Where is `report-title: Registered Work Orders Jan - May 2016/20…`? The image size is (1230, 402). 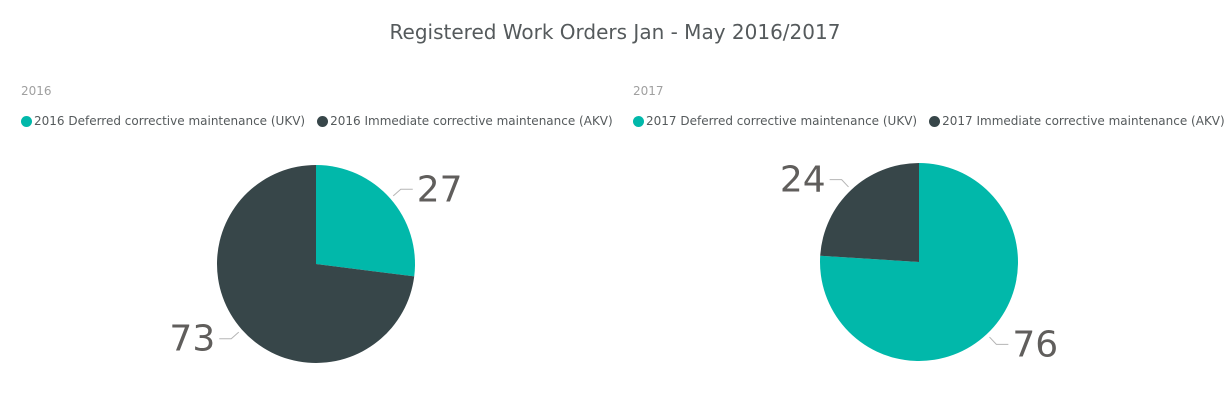 report-title: Registered Work Orders Jan - May 2016/20… is located at coordinates (615, 32).